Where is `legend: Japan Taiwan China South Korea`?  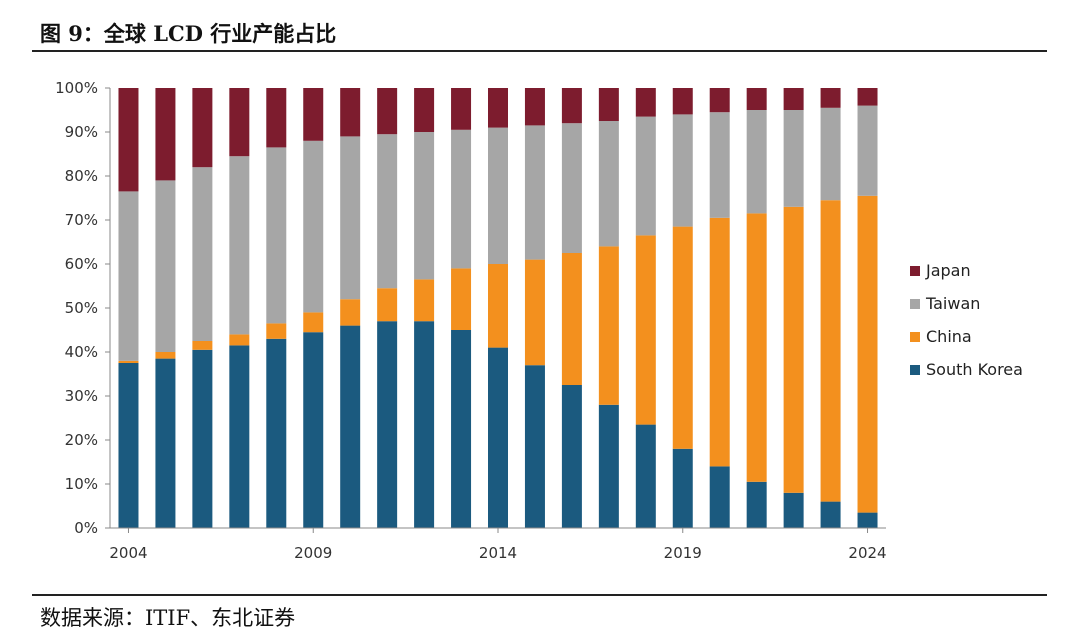 legend: Japan Taiwan China South Korea is located at coordinates (966, 320).